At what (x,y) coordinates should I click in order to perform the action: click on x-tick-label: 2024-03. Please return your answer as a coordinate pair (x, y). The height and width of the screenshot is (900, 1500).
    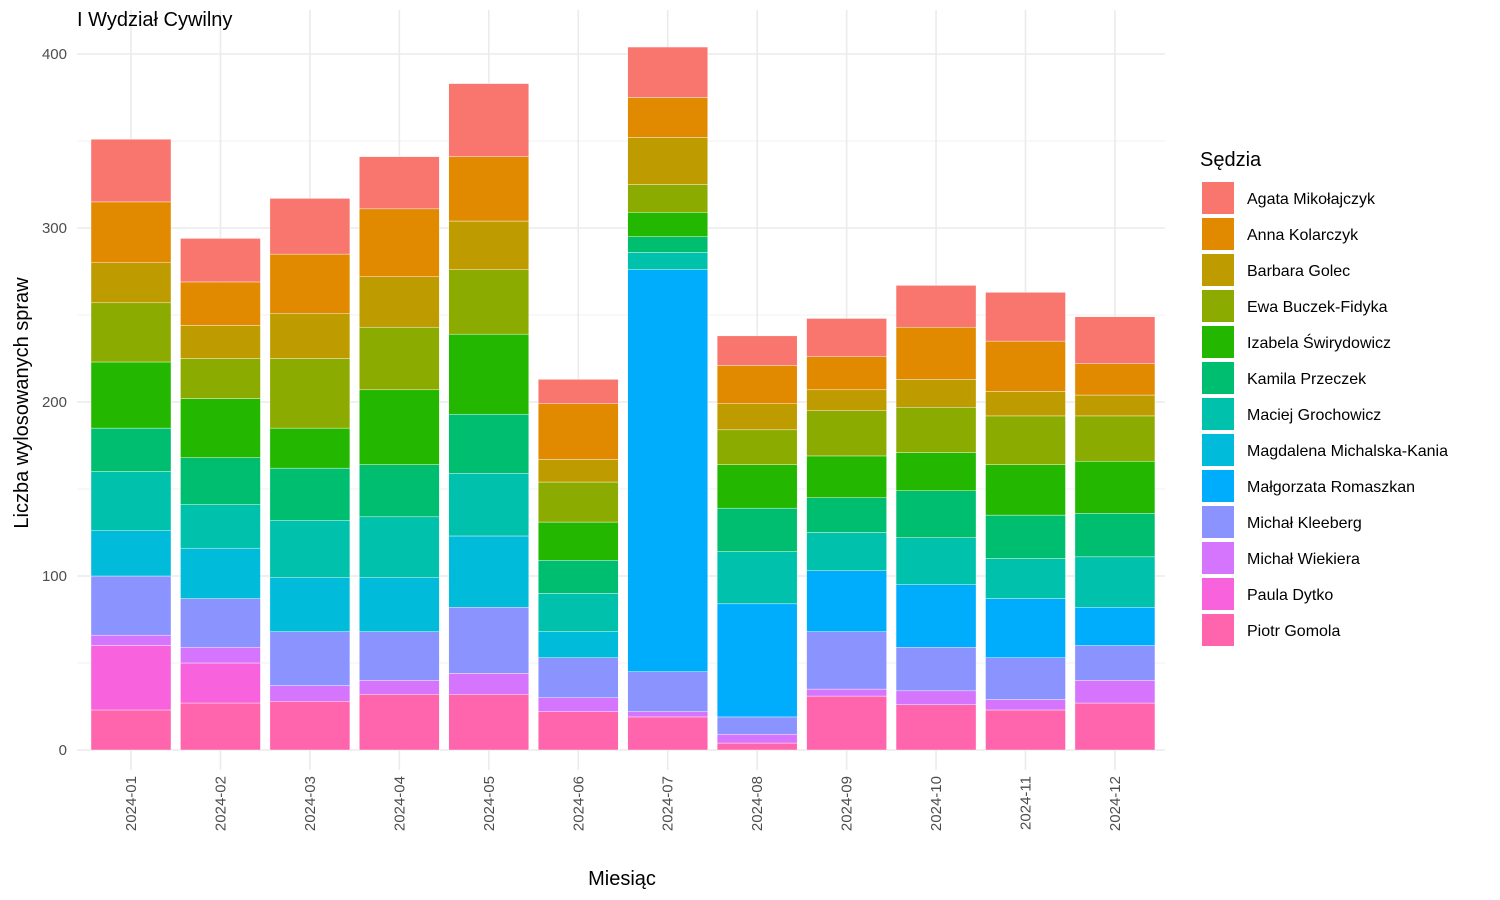
    Looking at the image, I should click on (310, 803).